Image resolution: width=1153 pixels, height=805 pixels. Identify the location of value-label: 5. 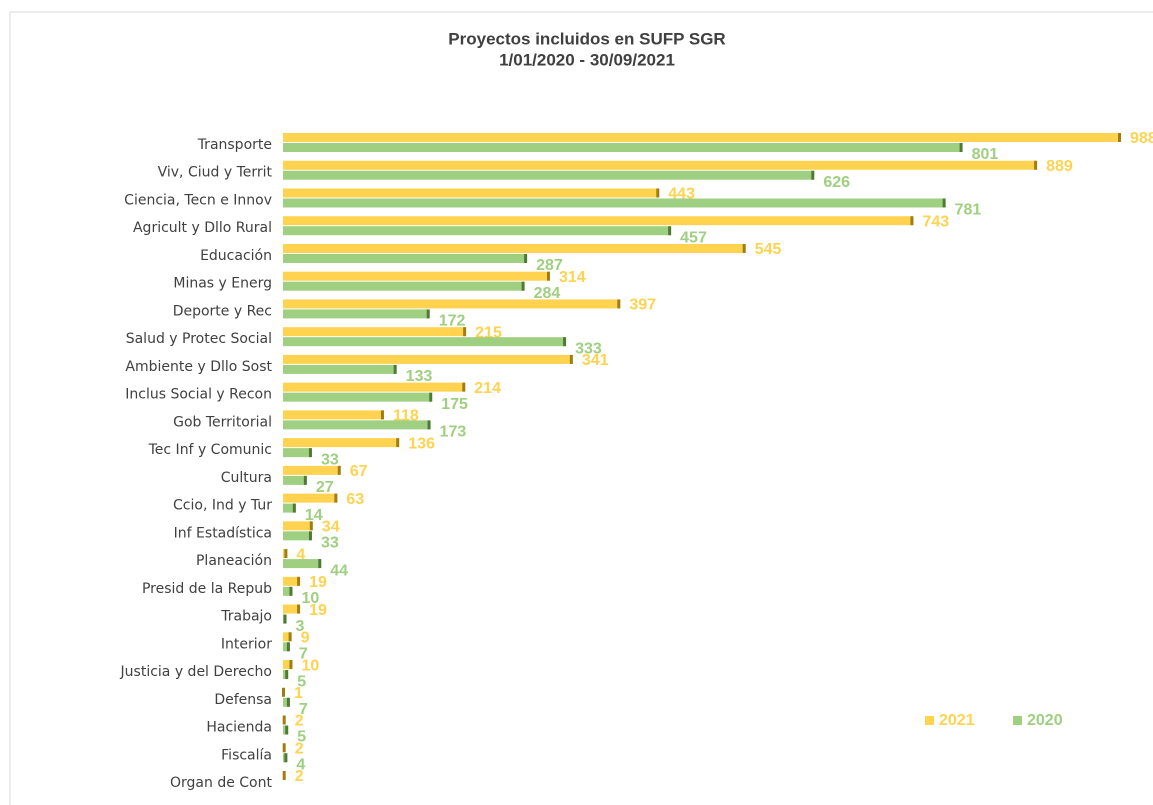
(301, 737).